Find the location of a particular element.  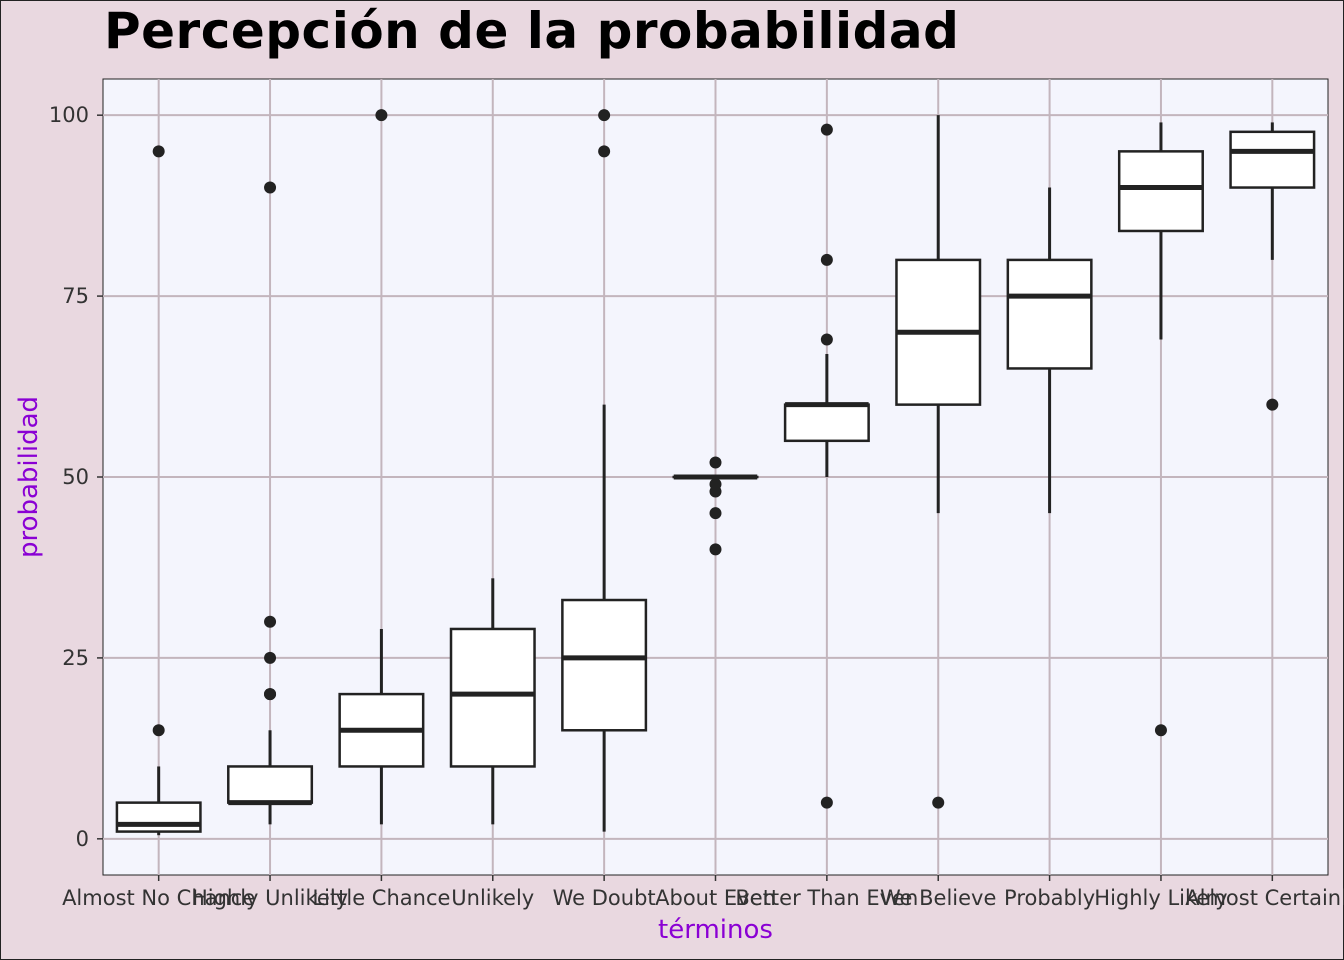

y-tick-label: 0 is located at coordinates (82, 839).